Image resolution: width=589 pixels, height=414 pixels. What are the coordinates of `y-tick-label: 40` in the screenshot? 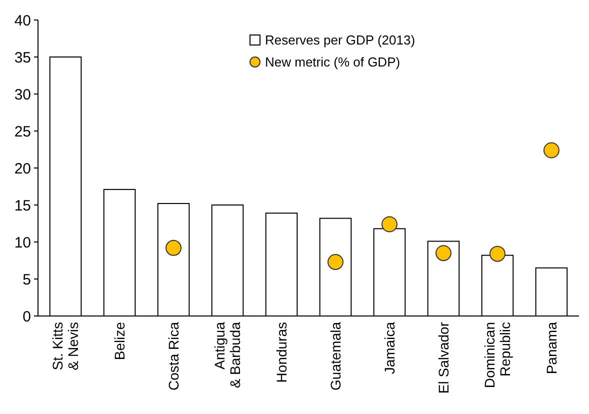 It's located at (22, 21).